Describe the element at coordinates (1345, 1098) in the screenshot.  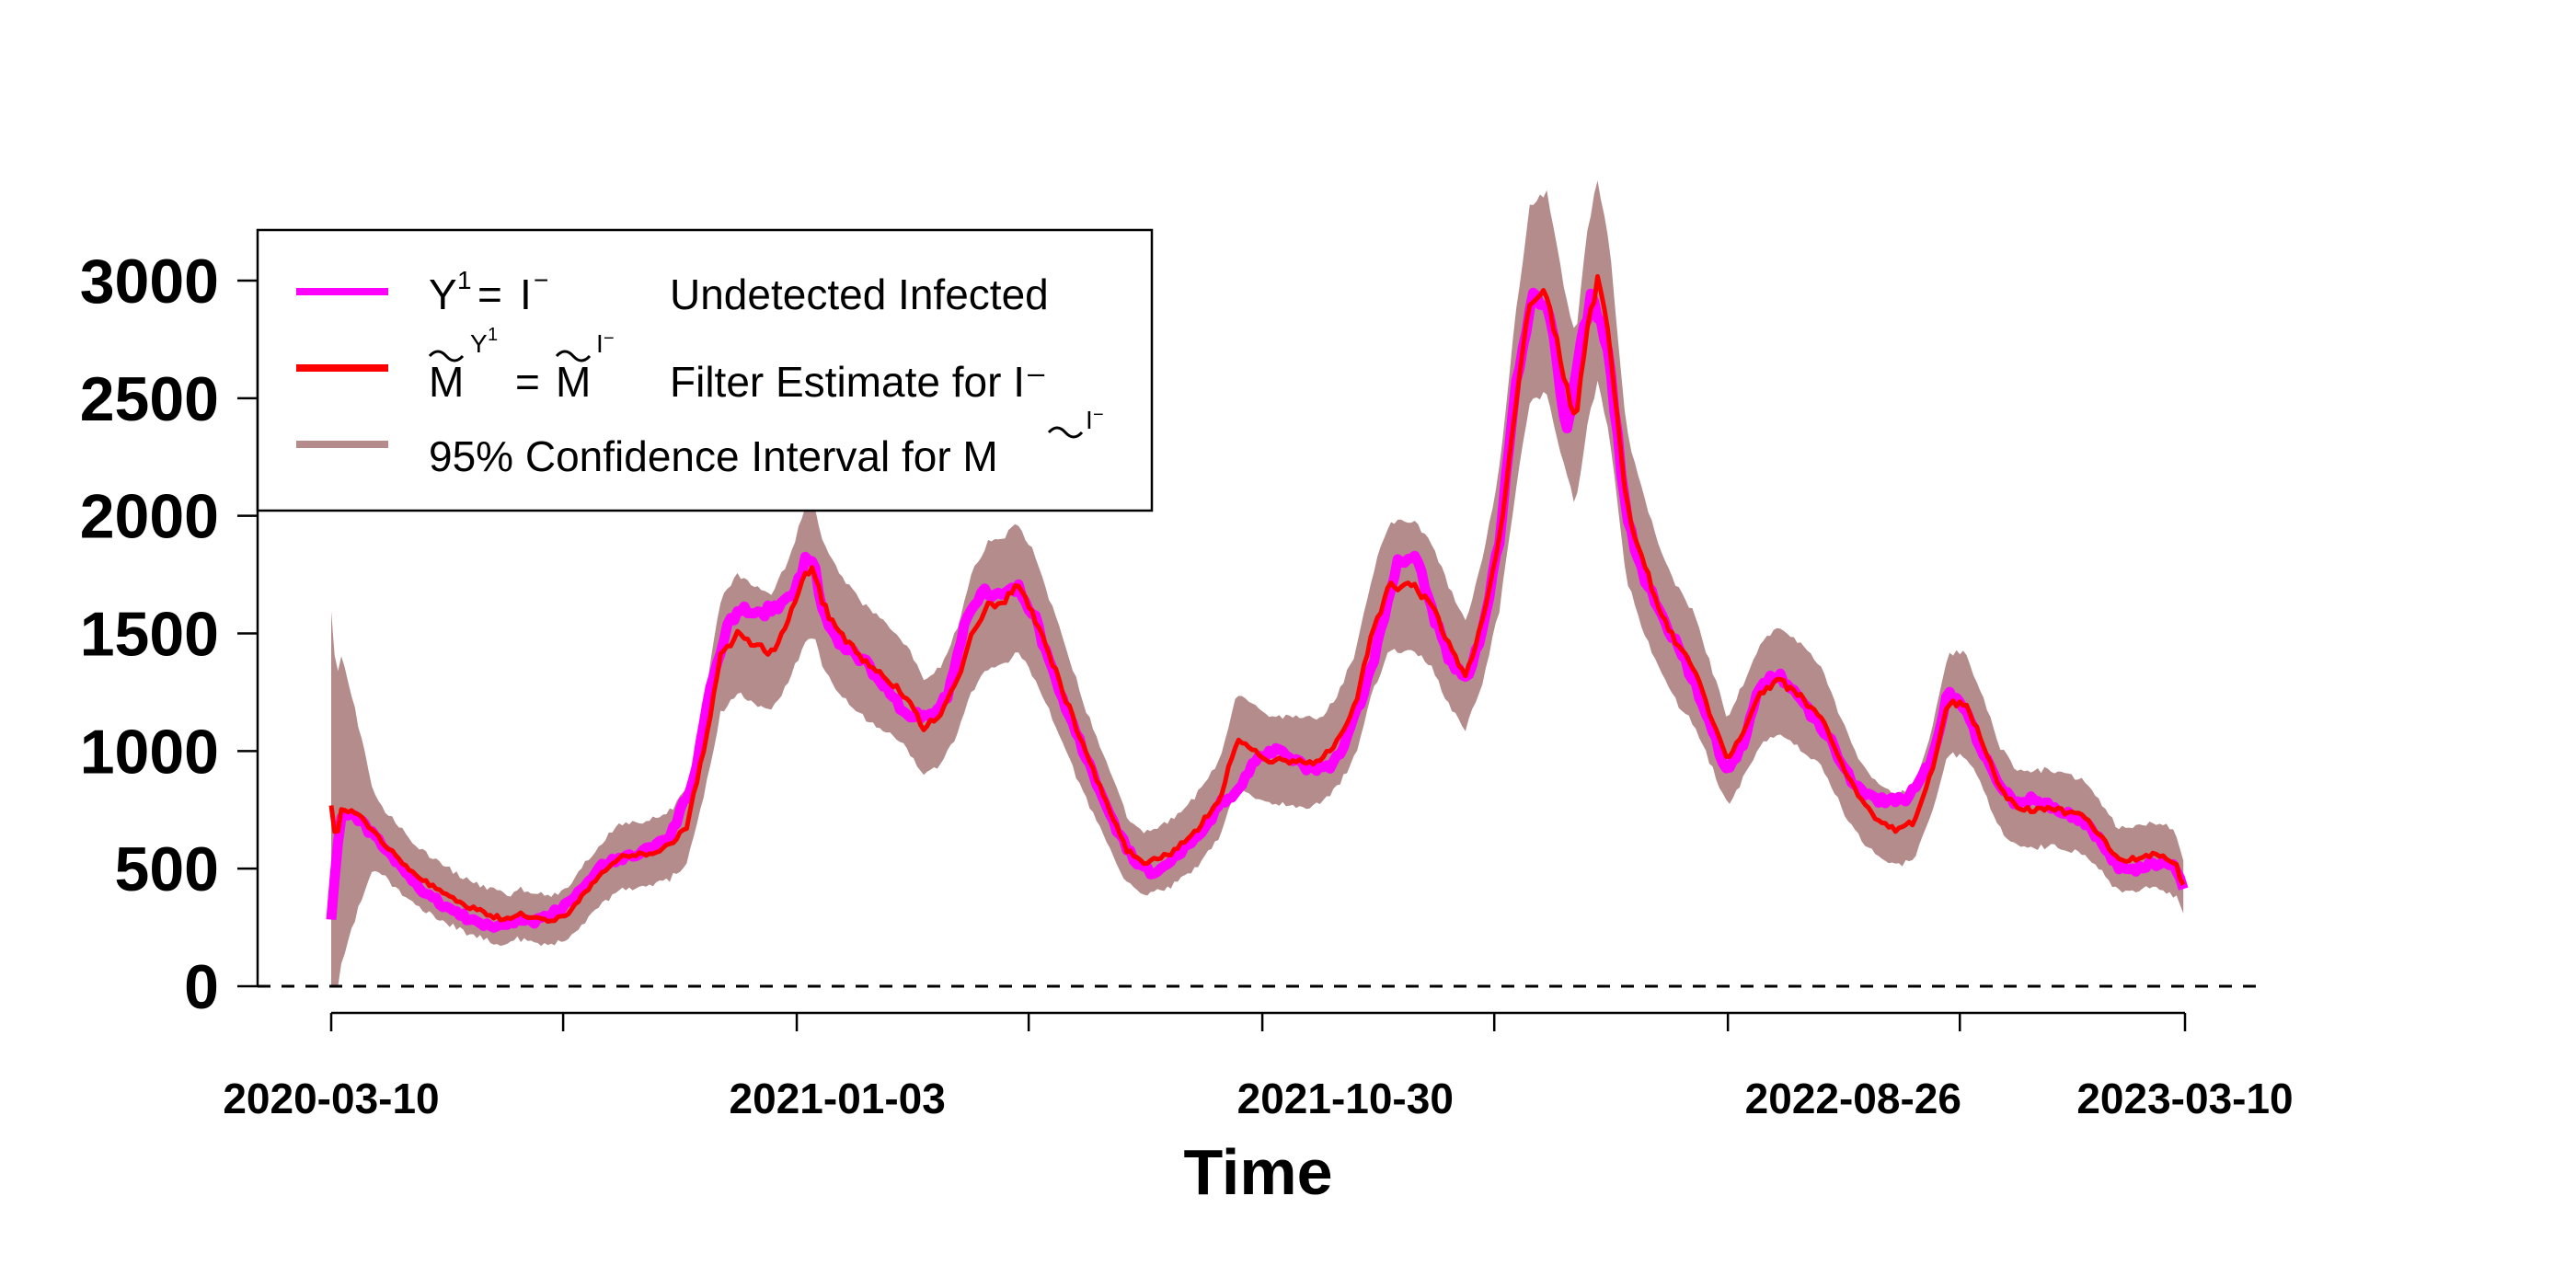
I see `x-tick-label: 2021-10-30` at that location.